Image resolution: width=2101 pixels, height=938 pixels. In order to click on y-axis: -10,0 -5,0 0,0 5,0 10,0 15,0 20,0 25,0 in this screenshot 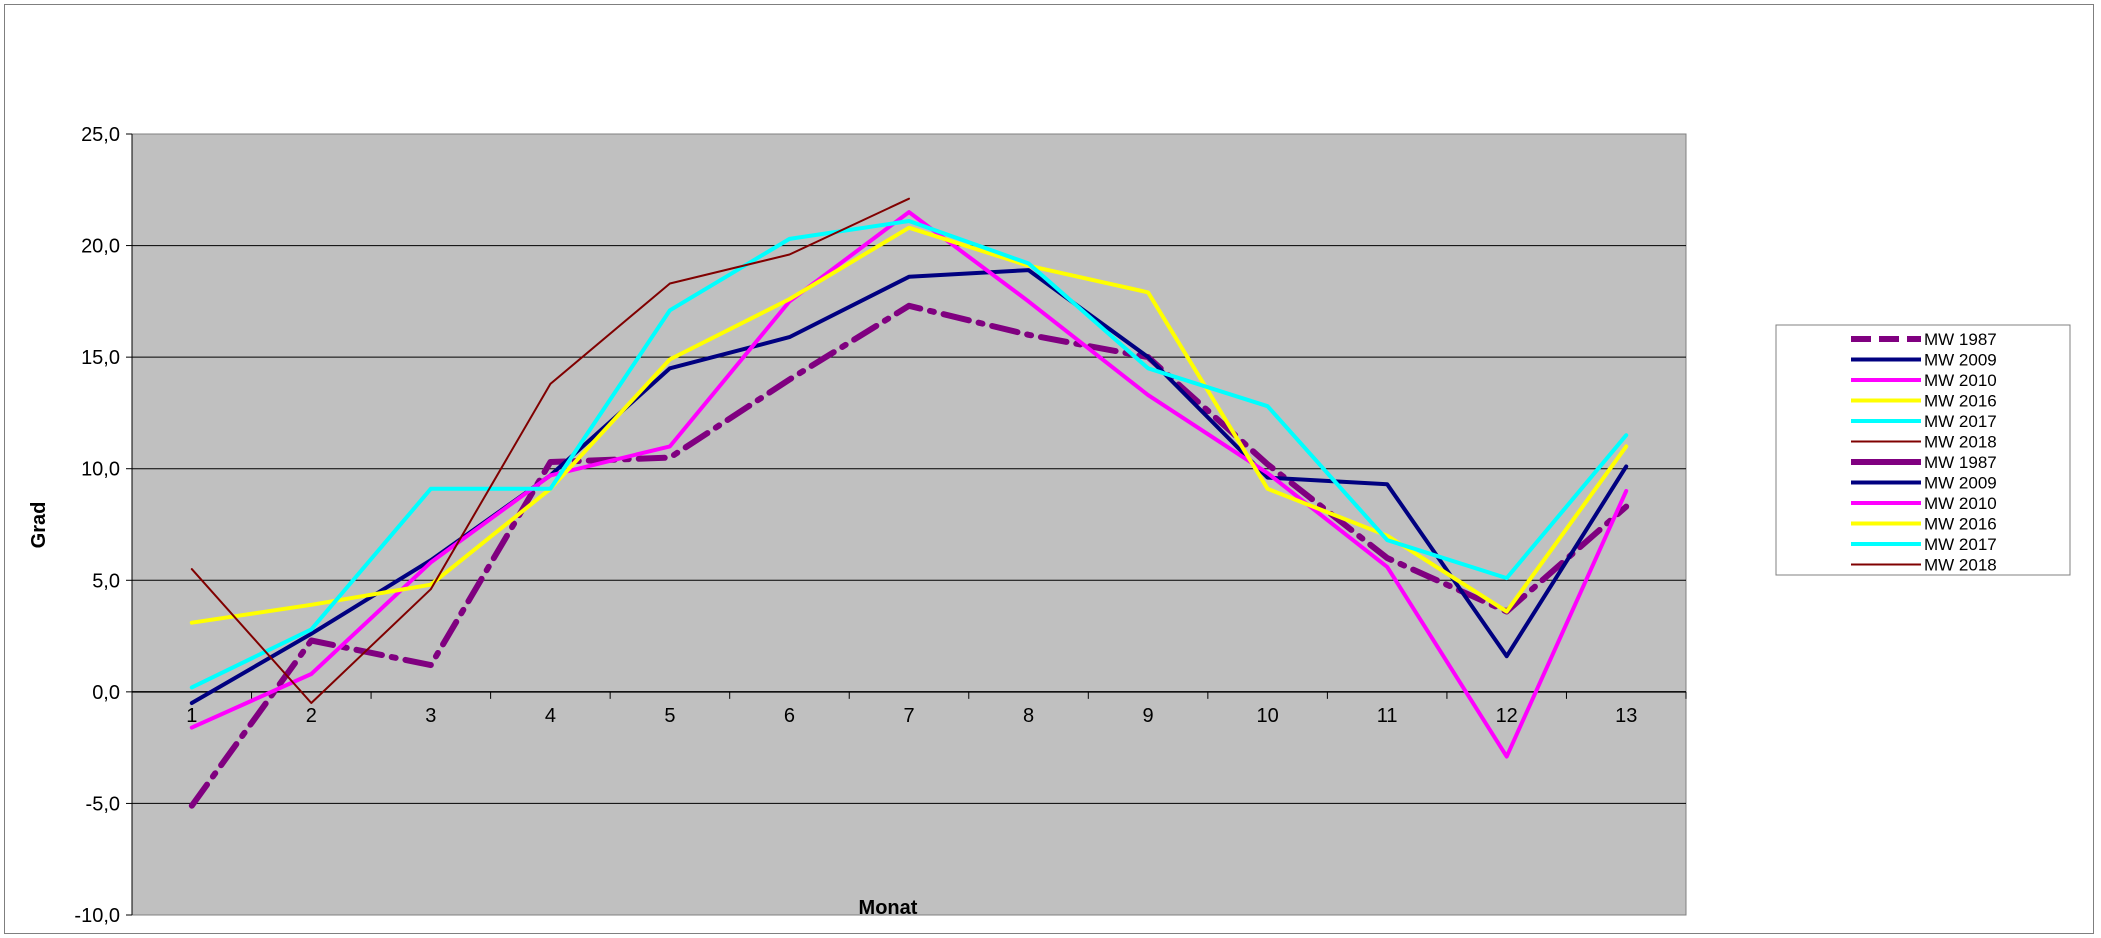, I will do `click(103, 525)`.